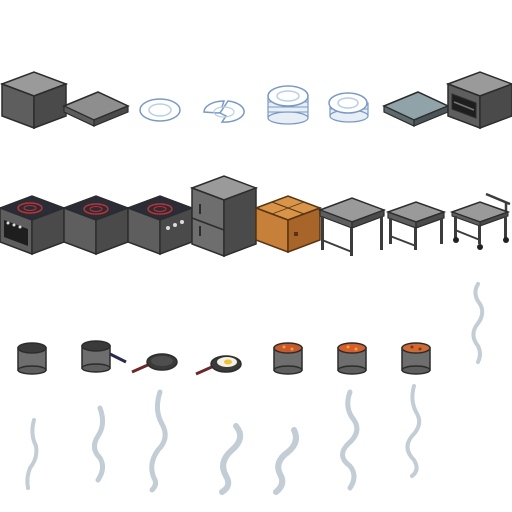 The image size is (512, 512). Describe the element at coordinates (413, 431) in the screenshot. I see `steam-frame-7-icon` at that location.